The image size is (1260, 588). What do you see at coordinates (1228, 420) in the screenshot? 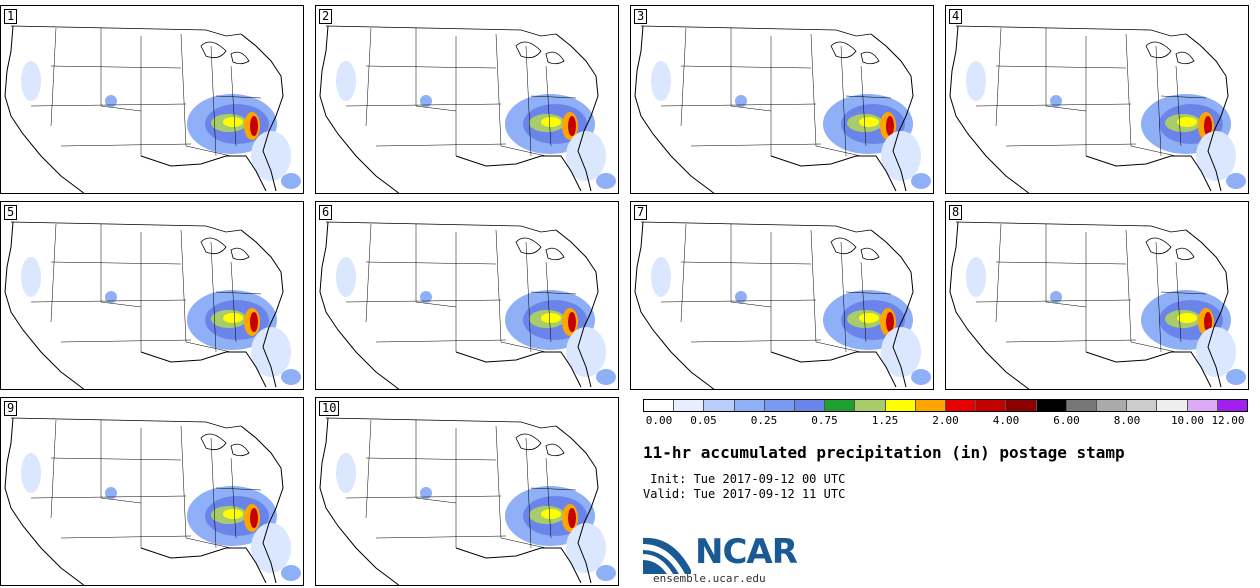
I see `colorbar-tick-label: 12.00` at bounding box center [1228, 420].